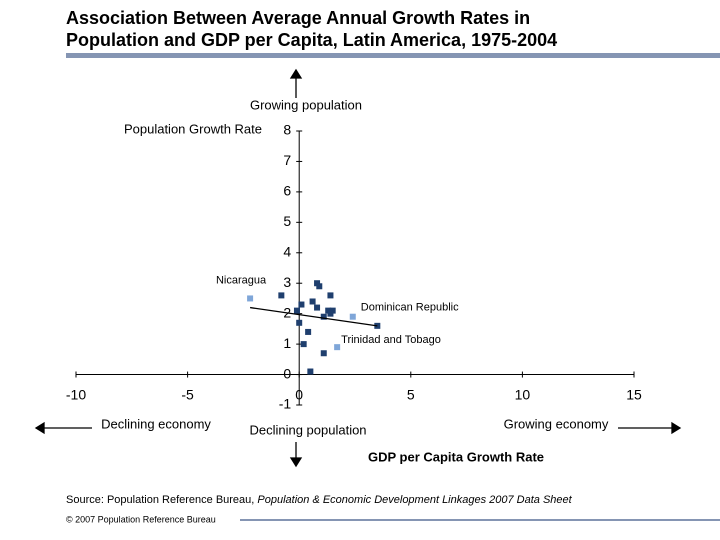 Image resolution: width=720 pixels, height=540 pixels. Describe the element at coordinates (287, 343) in the screenshot. I see `y-tick-label: 1` at that location.